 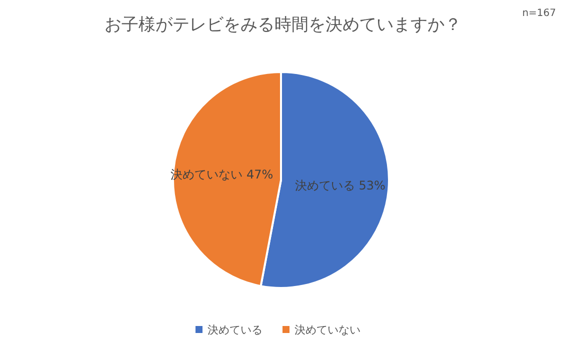 What do you see at coordinates (235, 330) in the screenshot?
I see `legend-label: 決めている` at bounding box center [235, 330].